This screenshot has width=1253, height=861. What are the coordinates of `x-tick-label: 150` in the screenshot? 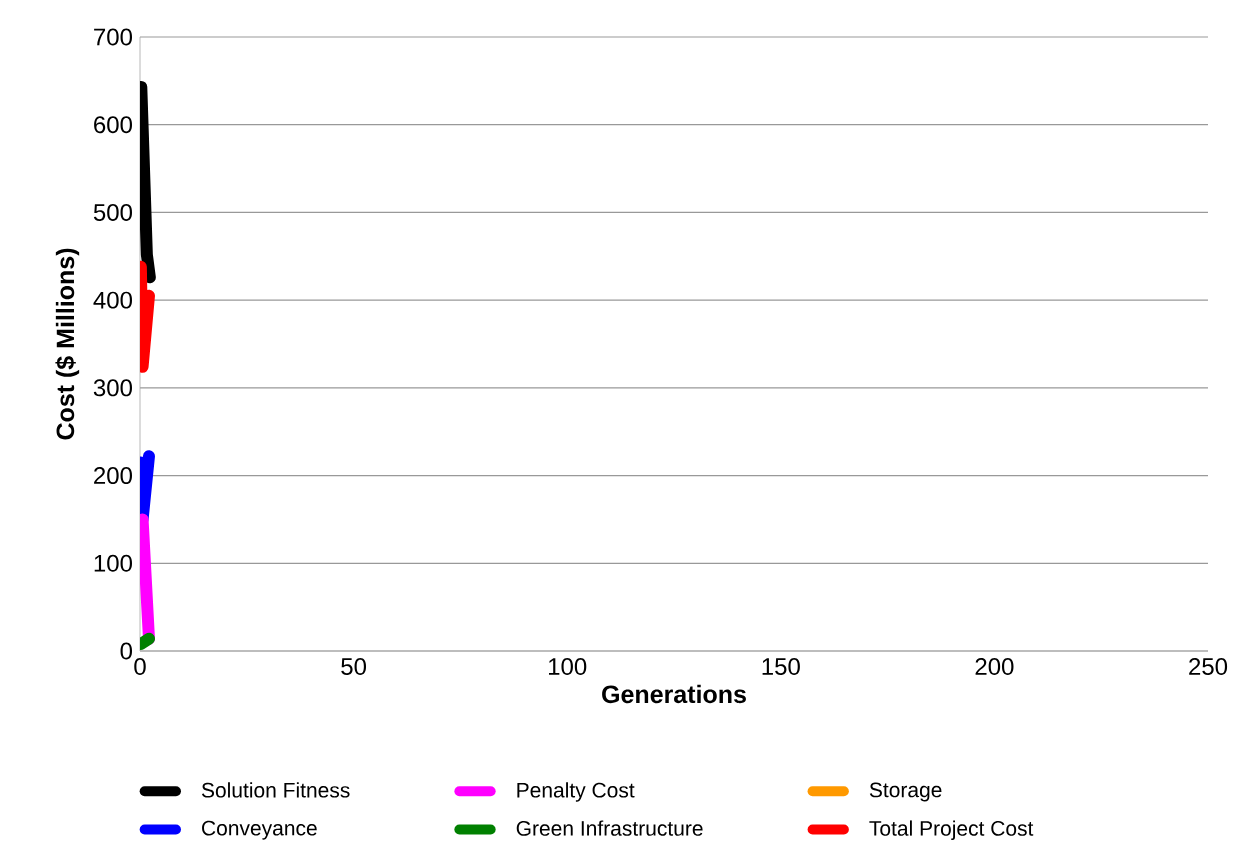 It's located at (781, 667).